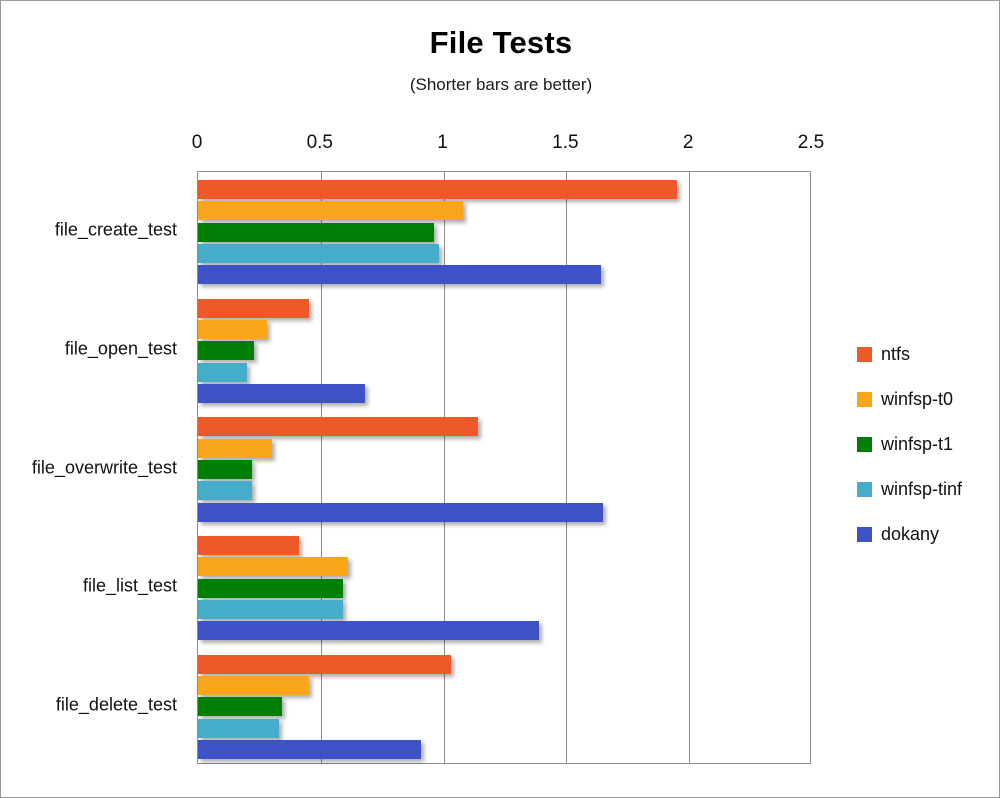  Describe the element at coordinates (235, 448) in the screenshot. I see `bar-winfsp-t0-file_overwrite_test` at that location.